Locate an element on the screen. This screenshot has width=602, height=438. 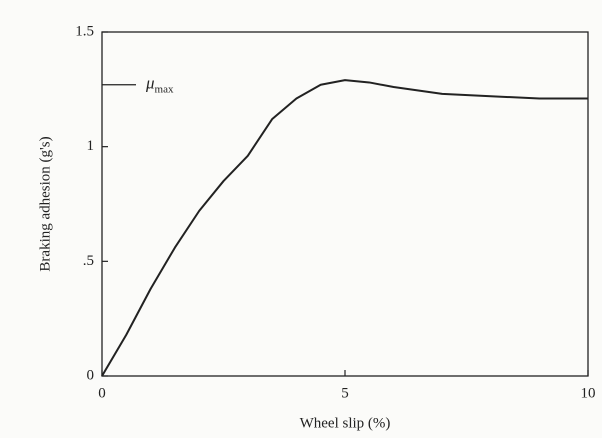
x-tick-label: 0 is located at coordinates (102, 393).